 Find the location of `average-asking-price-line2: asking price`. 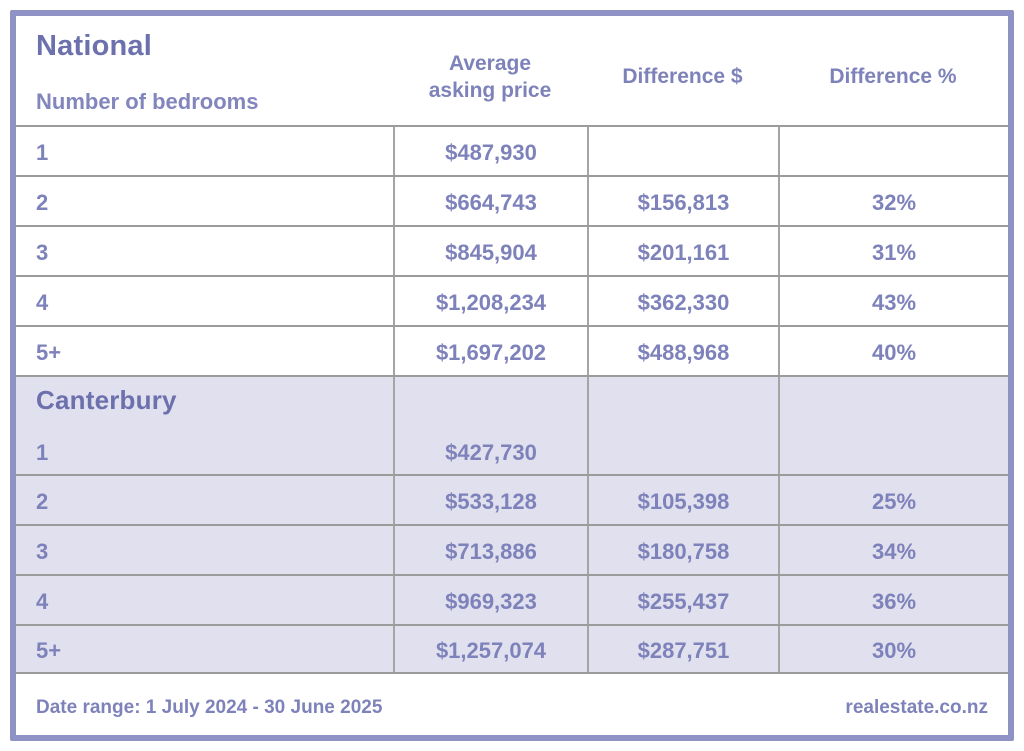

average-asking-price-line2: asking price is located at coordinates (490, 90).